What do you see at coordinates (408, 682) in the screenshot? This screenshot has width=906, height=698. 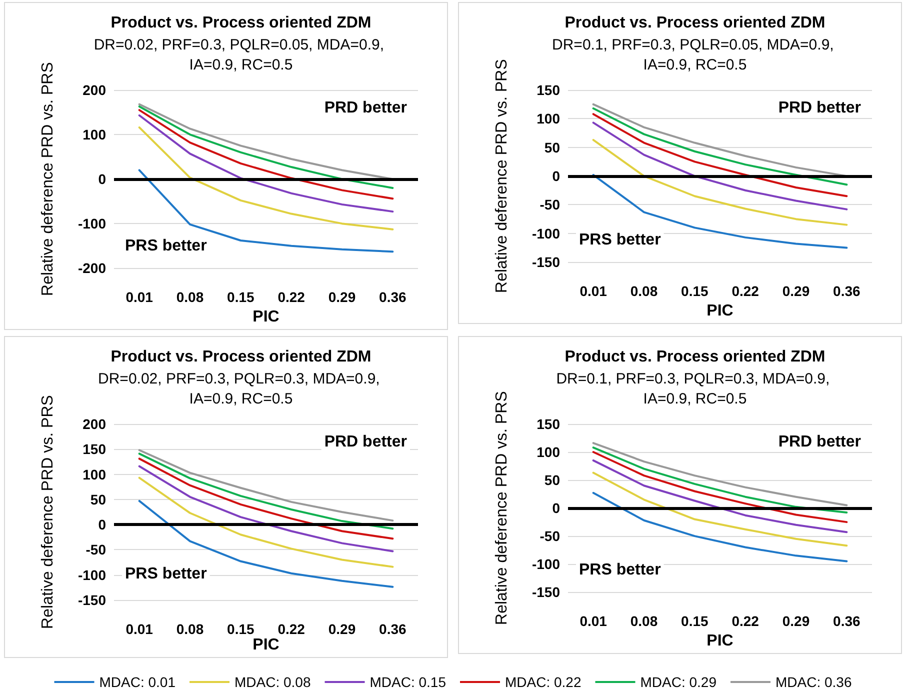 I see `legend-label: MDAC: 0.15` at bounding box center [408, 682].